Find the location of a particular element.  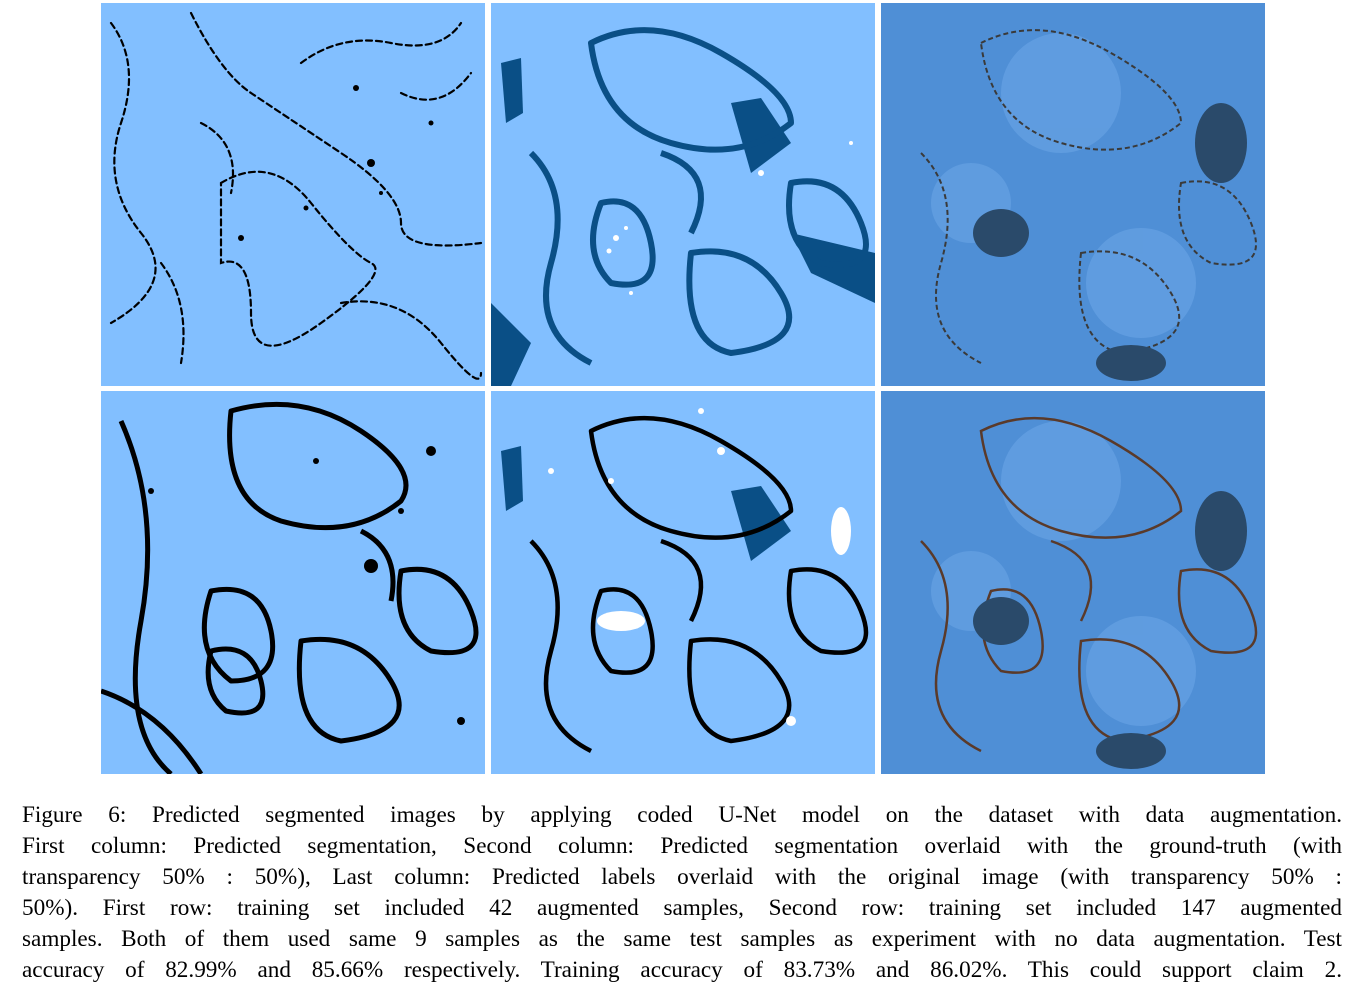

panel-row1-col2 is located at coordinates (683, 194).